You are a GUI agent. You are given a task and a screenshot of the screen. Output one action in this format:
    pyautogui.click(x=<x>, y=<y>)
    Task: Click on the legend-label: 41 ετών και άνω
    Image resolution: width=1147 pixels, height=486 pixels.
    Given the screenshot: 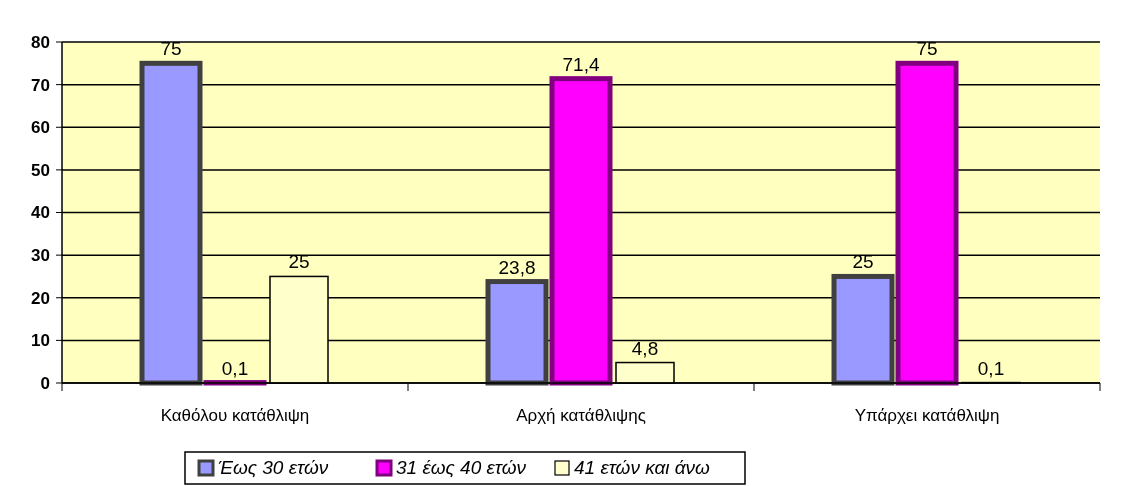 What is the action you would take?
    pyautogui.click(x=642, y=467)
    